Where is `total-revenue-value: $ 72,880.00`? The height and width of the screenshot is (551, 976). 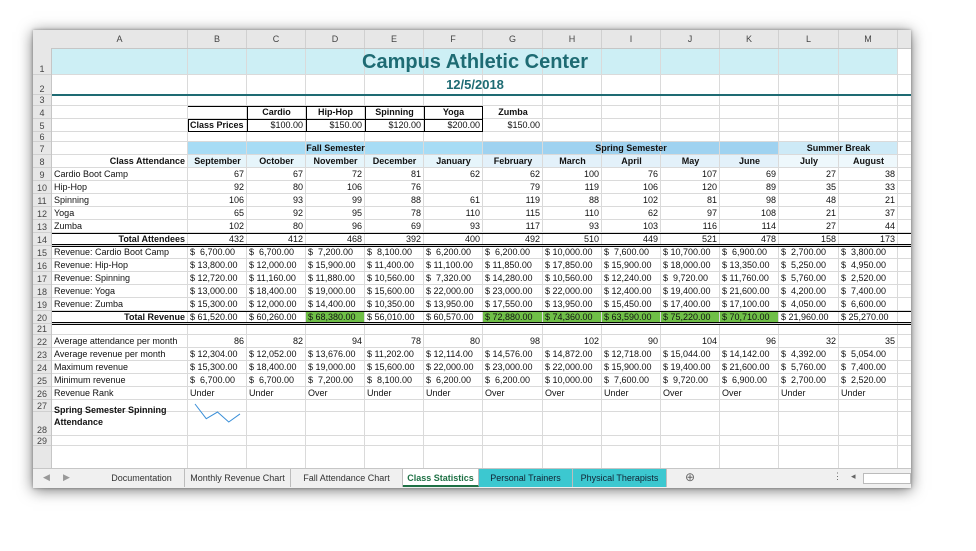 total-revenue-value: $ 72,880.00 is located at coordinates (509, 317).